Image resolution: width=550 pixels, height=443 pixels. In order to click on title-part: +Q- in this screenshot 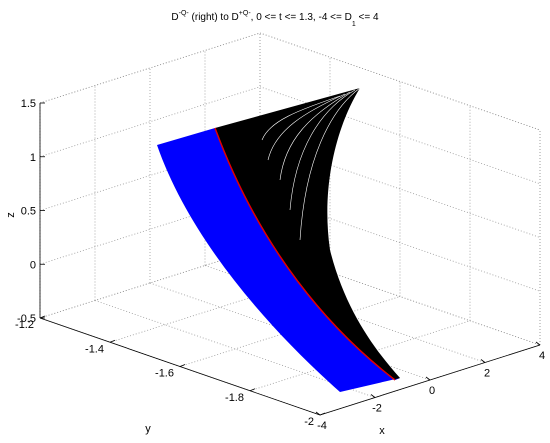, I will do `click(245, 13)`.